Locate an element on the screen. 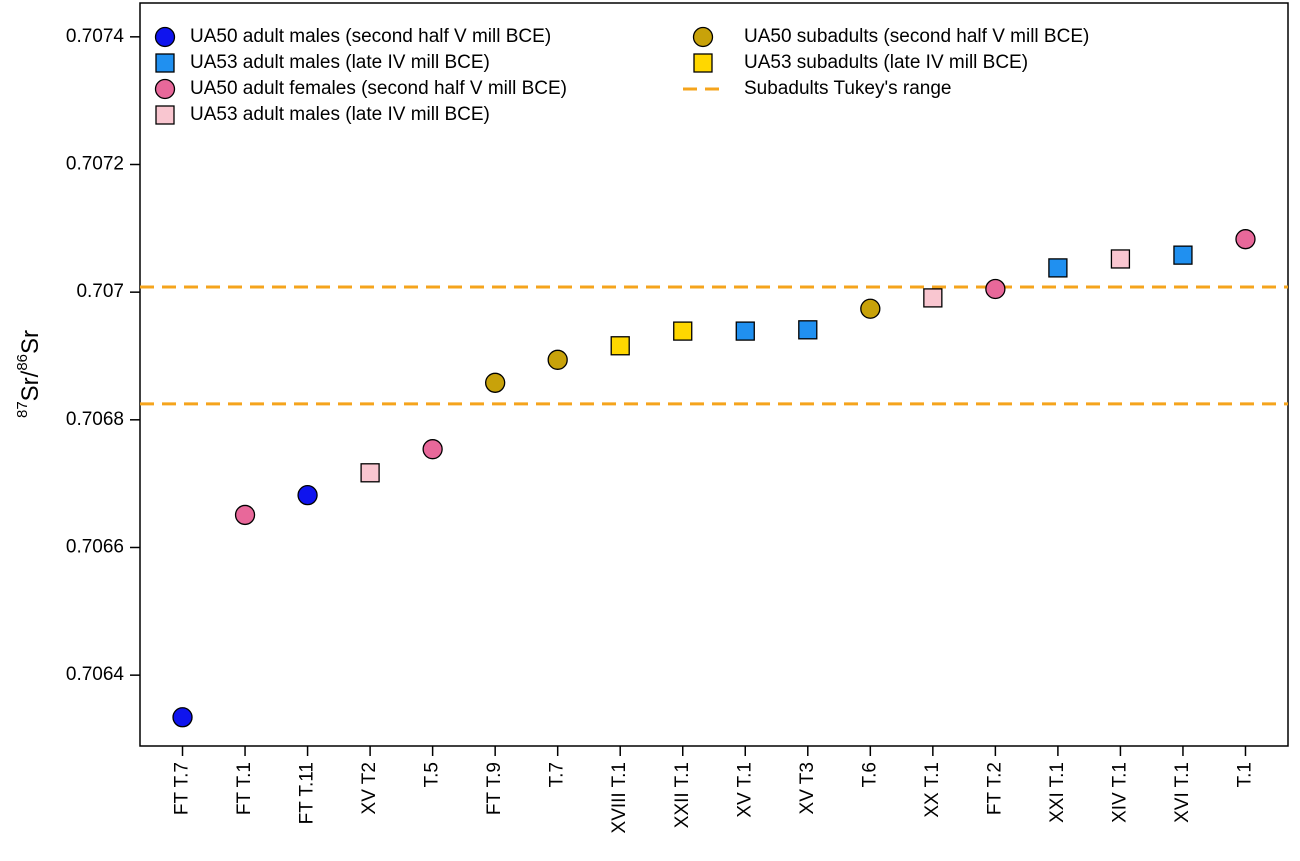 The height and width of the screenshot is (861, 1300). y-axis-label: 87Sr/86Sr is located at coordinates (29, 374).